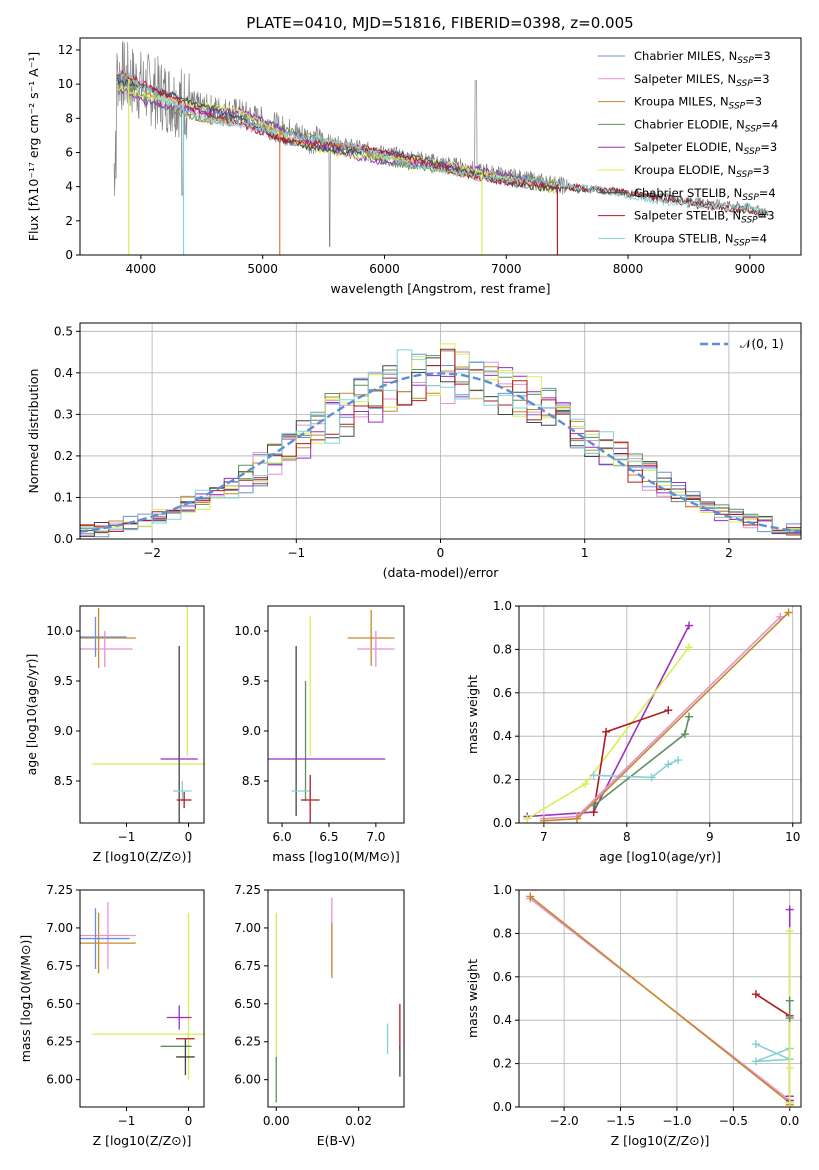 The height and width of the screenshot is (1170, 819). Describe the element at coordinates (336, 1140) in the screenshot. I see `x-axis-label: E(B-V)` at that location.